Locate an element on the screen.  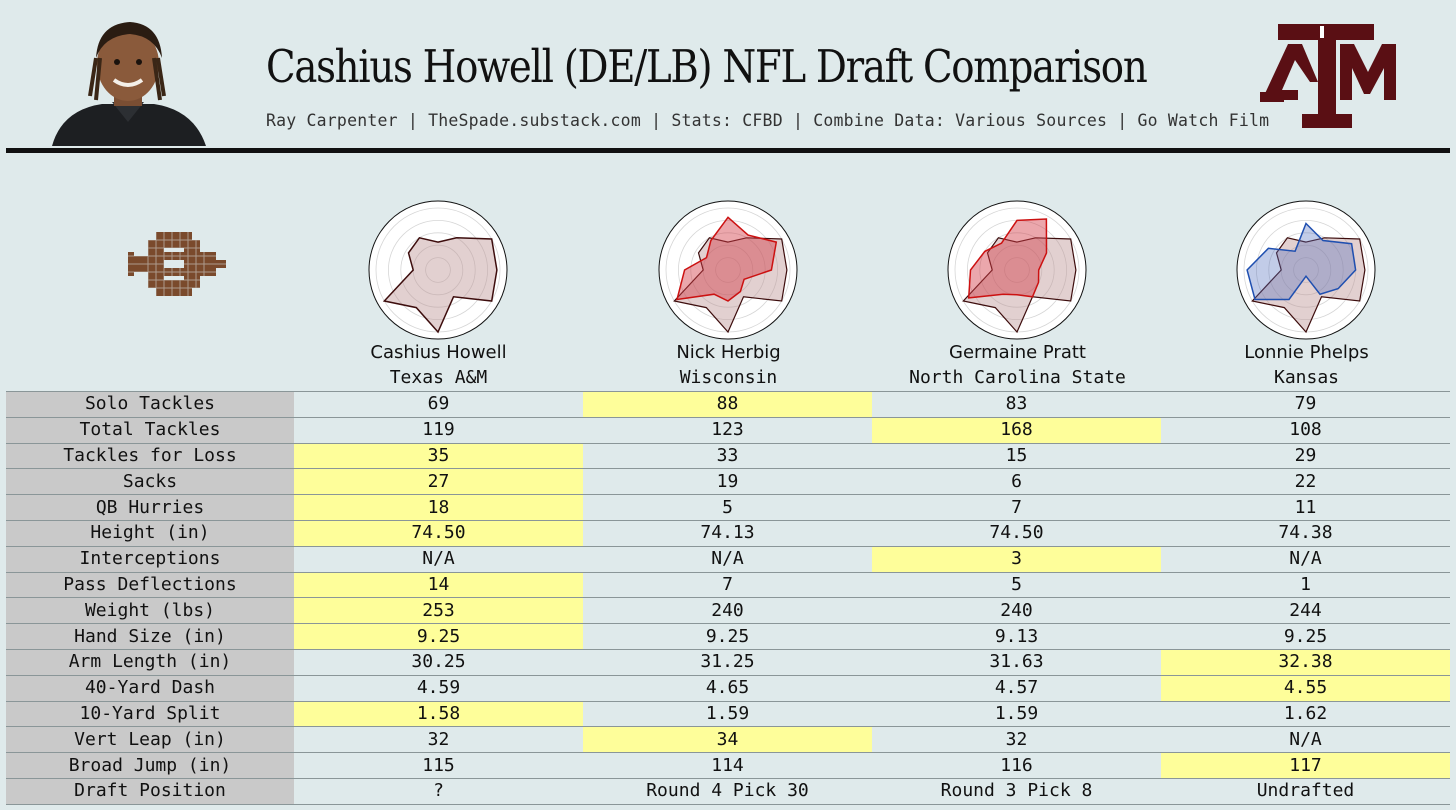
stat-value: 116 is located at coordinates (1016, 765).